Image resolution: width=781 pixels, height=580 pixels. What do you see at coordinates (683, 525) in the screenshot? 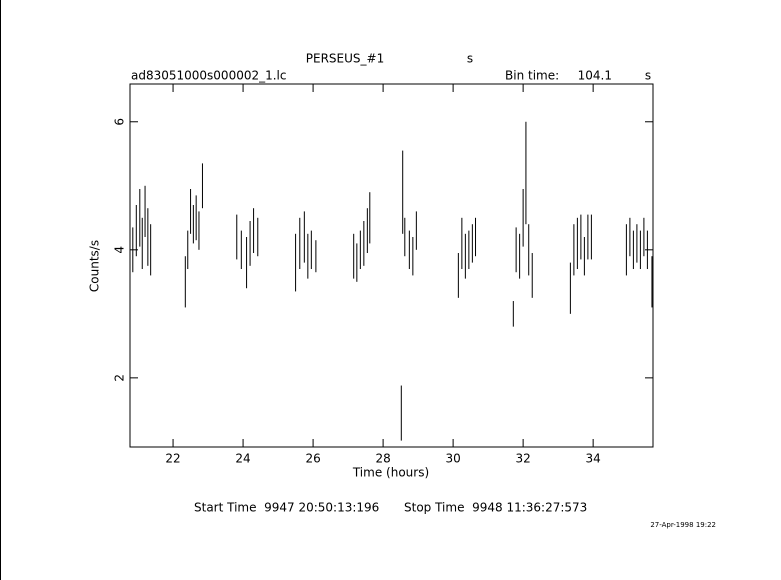
I see `date: 27-Apr-1998 19:22` at bounding box center [683, 525].